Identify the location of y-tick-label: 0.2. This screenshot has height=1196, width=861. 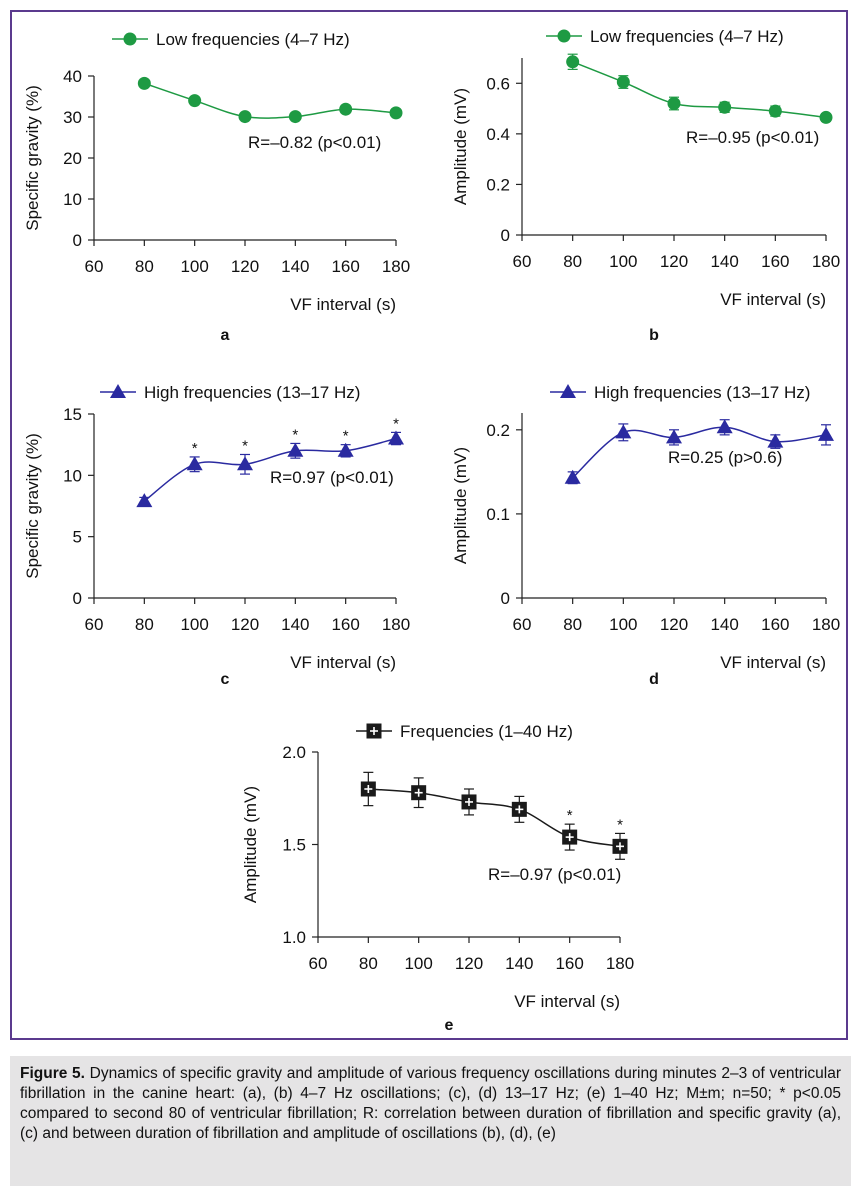
(498, 184).